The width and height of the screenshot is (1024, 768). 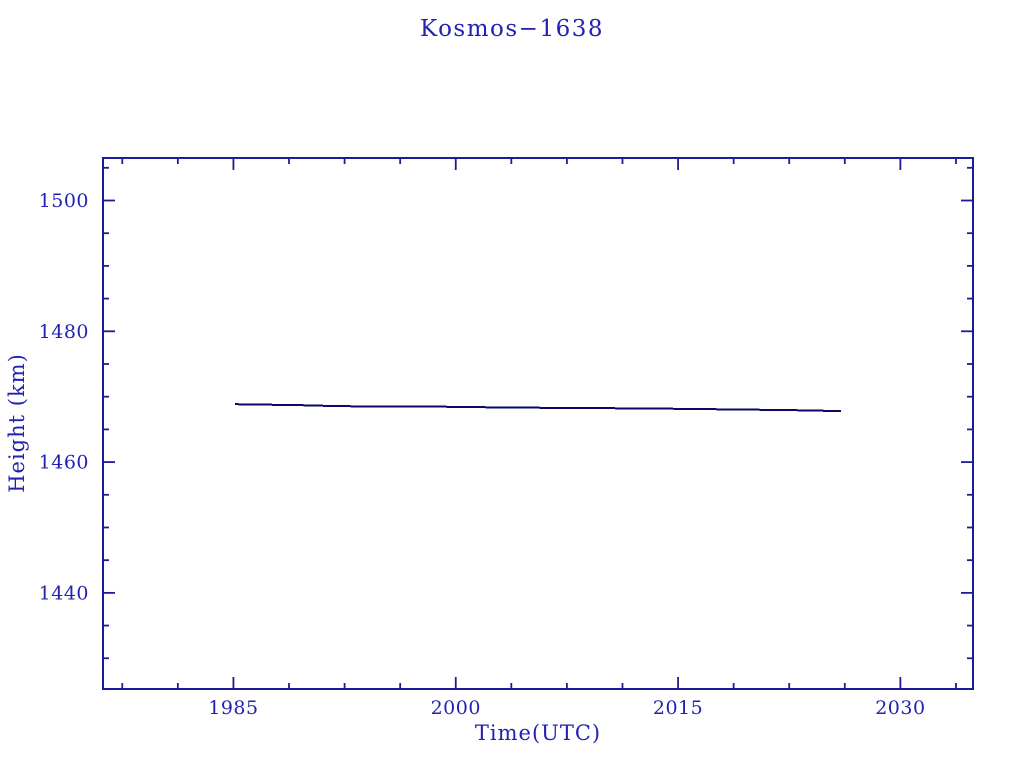 What do you see at coordinates (64, 593) in the screenshot?
I see `y-tick-label: 1440` at bounding box center [64, 593].